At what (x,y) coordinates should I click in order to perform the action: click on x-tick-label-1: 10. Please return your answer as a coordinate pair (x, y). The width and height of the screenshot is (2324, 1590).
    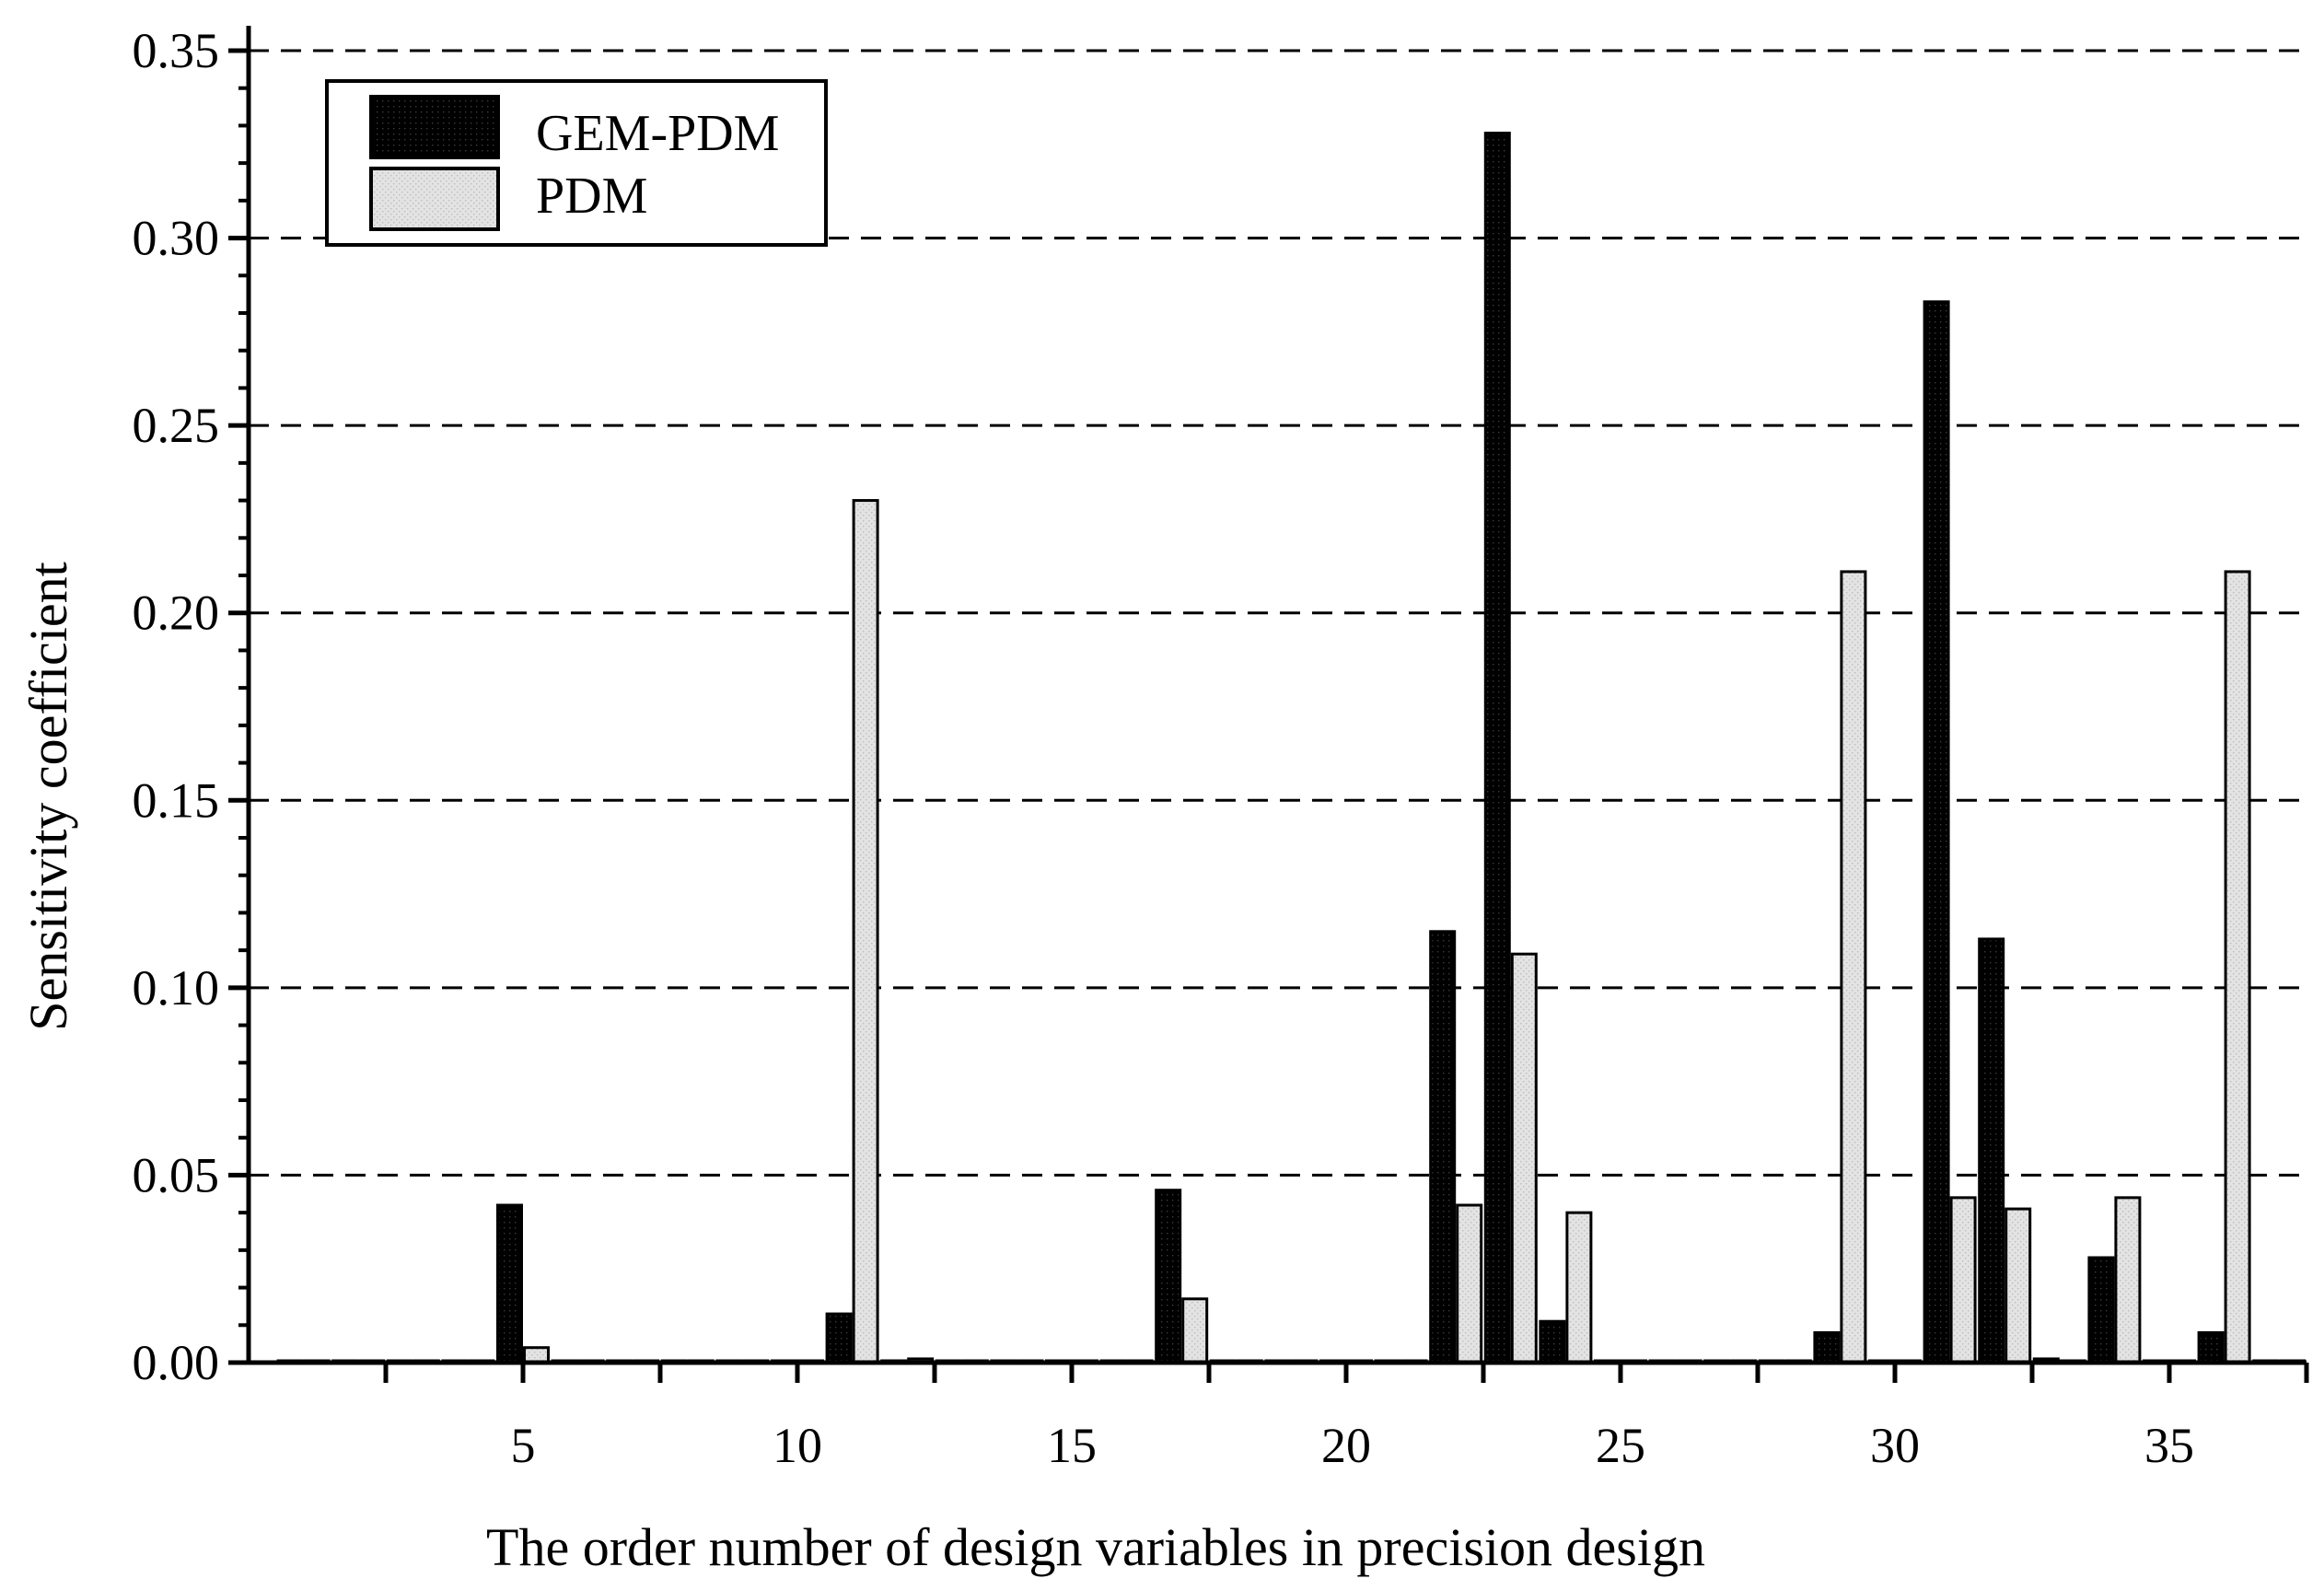
    Looking at the image, I should click on (797, 1446).